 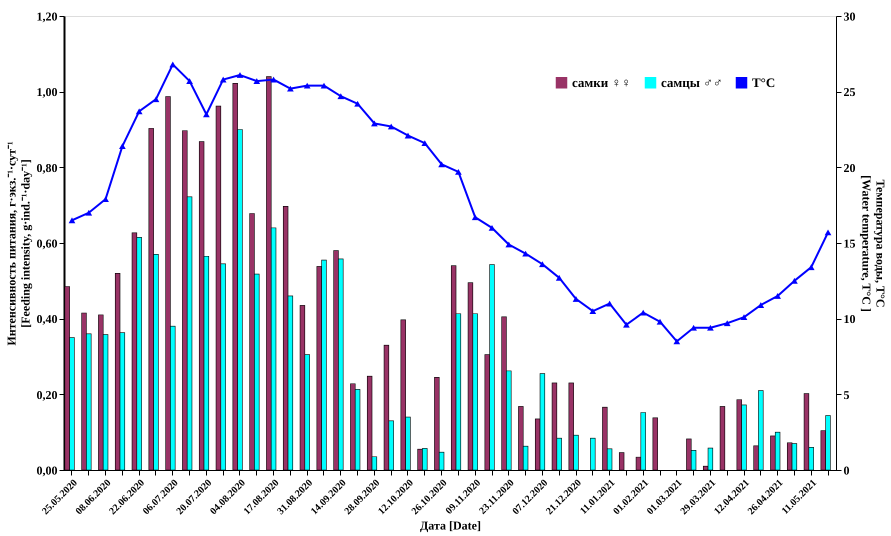 I want to click on y2-tick-label: 25, so click(x=850, y=92).